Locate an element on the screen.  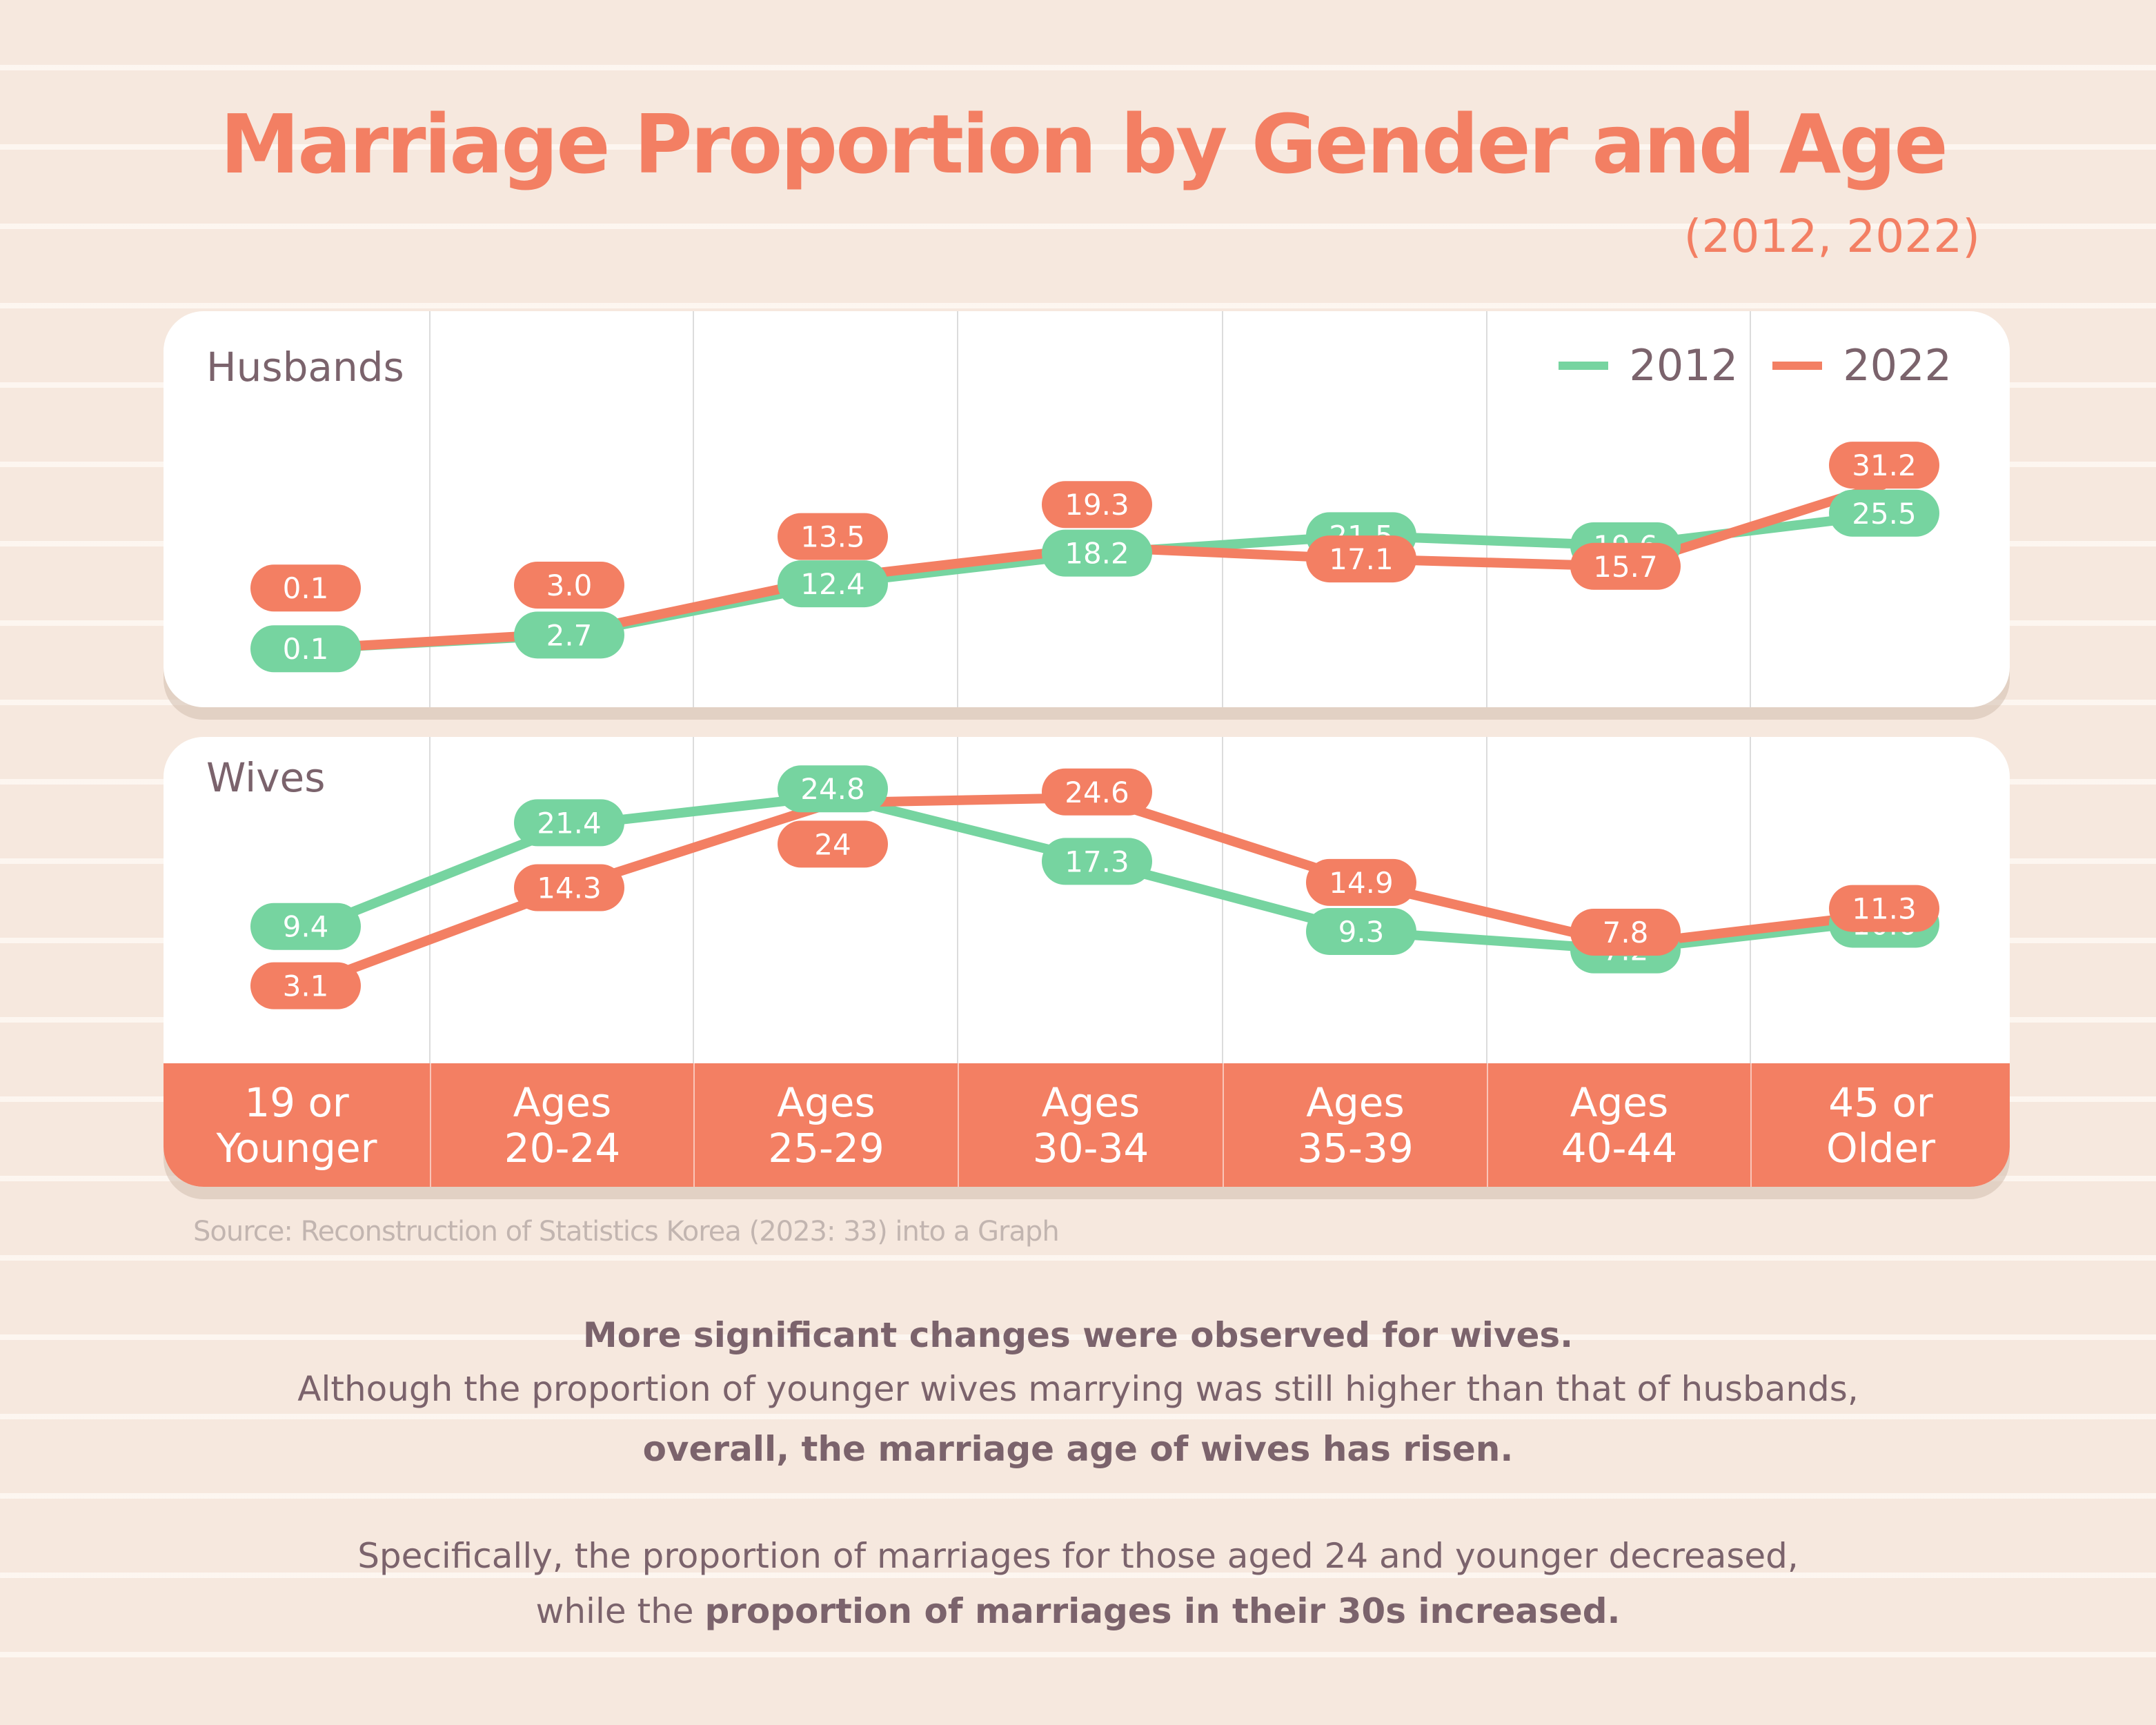
data-label-text: 2.7 is located at coordinates (569, 635).